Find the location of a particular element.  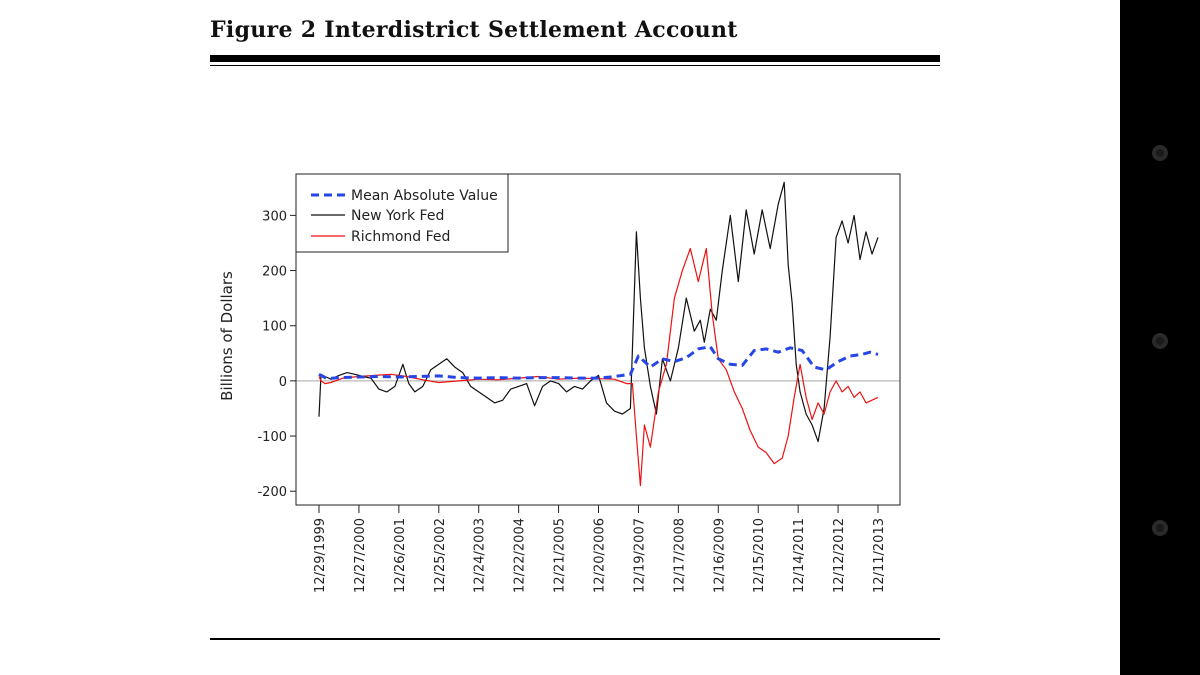

x-tick-label: 12/27/2000 is located at coordinates (360, 555).